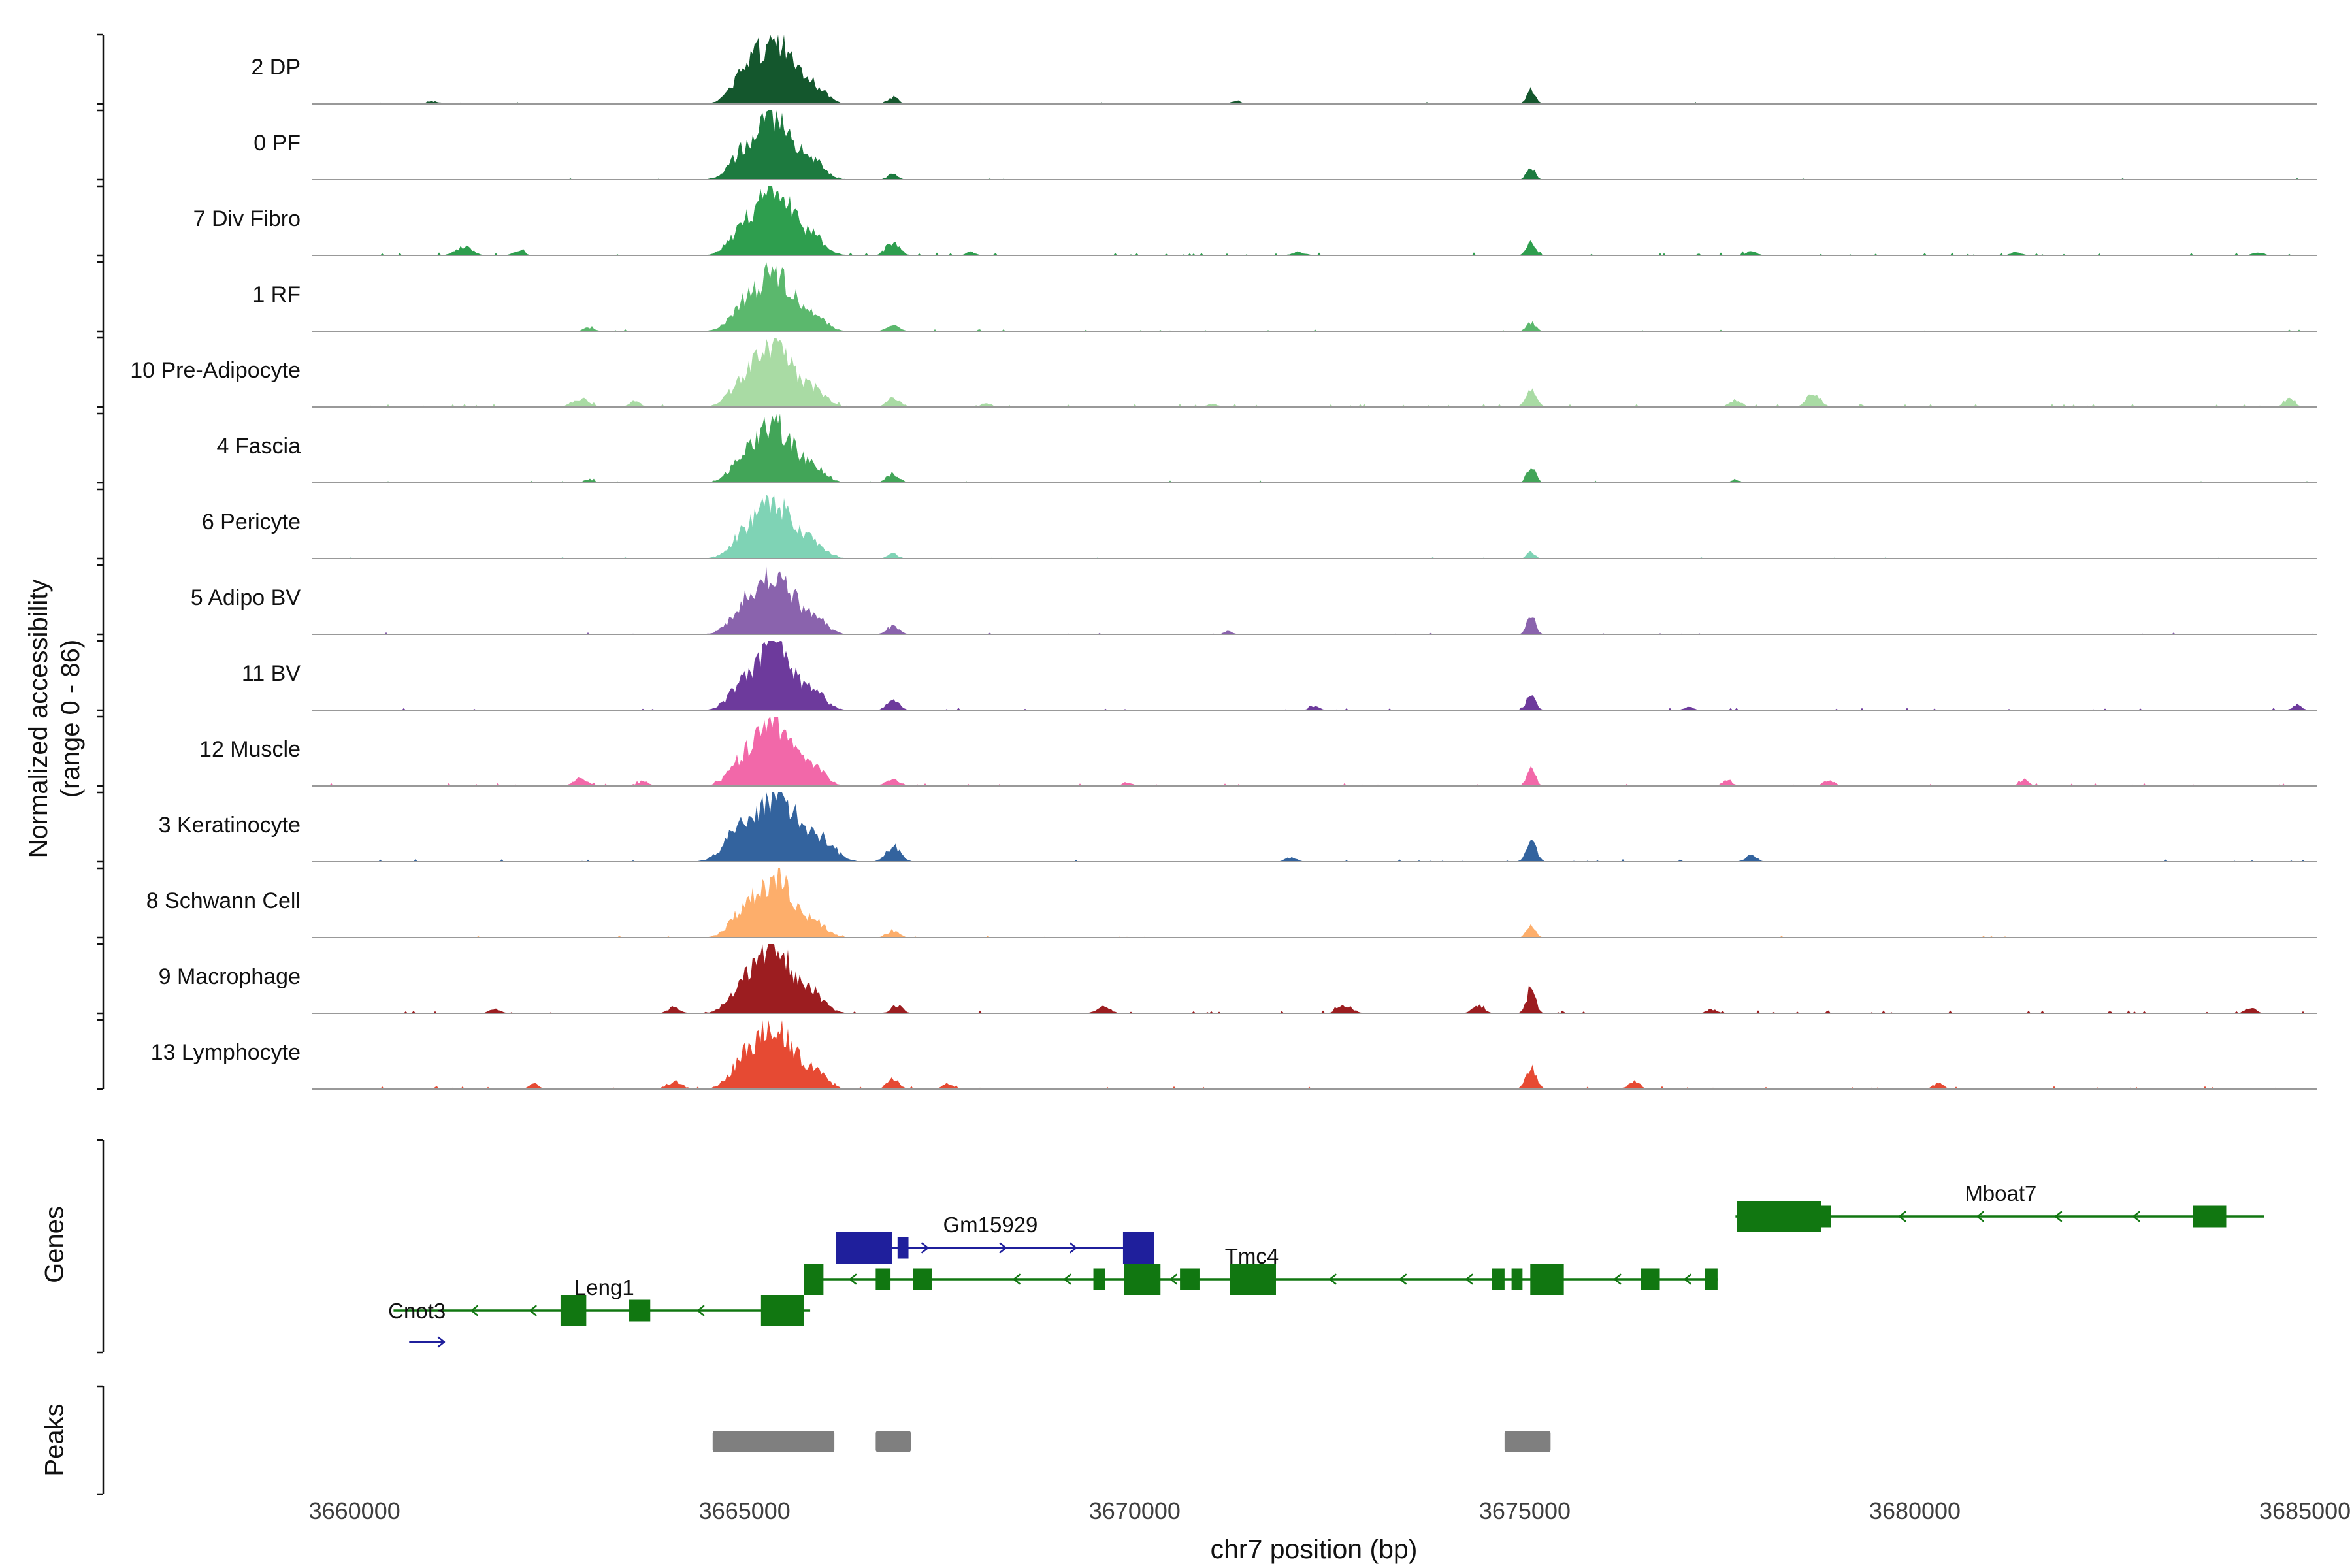 This screenshot has width=2352, height=1568. I want to click on track-row: 13 Lymphocyte, so click(1176, 1052).